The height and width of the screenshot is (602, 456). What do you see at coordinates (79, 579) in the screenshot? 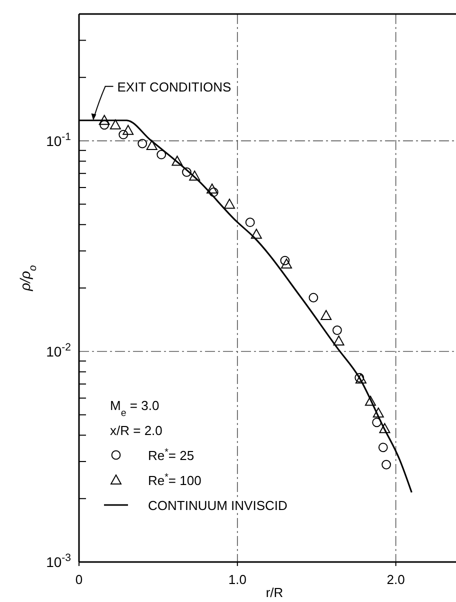
I see `x-tick-label: 0` at bounding box center [79, 579].